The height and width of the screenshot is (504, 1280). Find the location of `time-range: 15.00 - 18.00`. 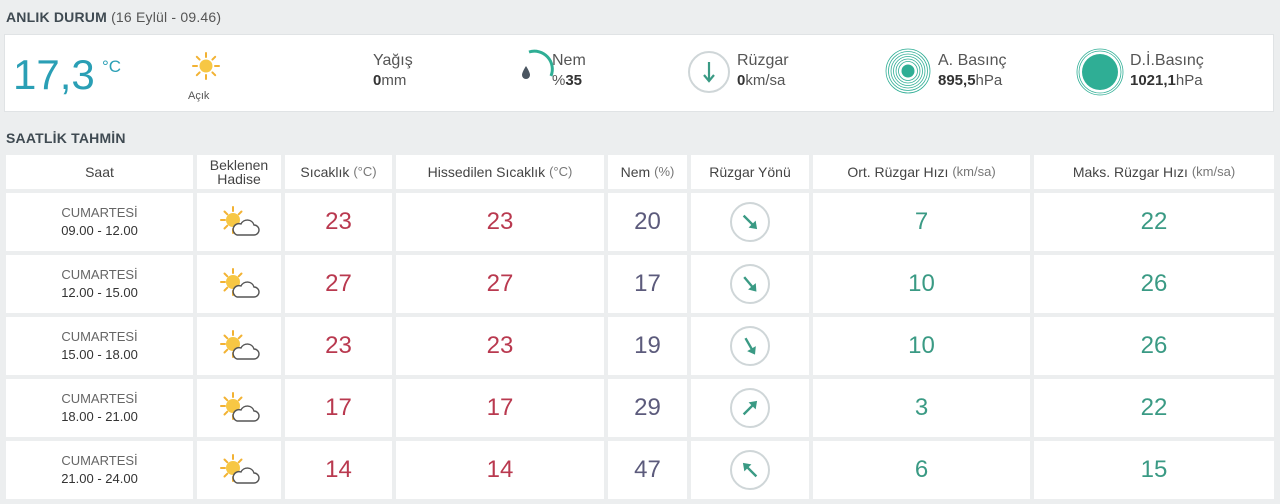

time-range: 15.00 - 18.00 is located at coordinates (99, 354).